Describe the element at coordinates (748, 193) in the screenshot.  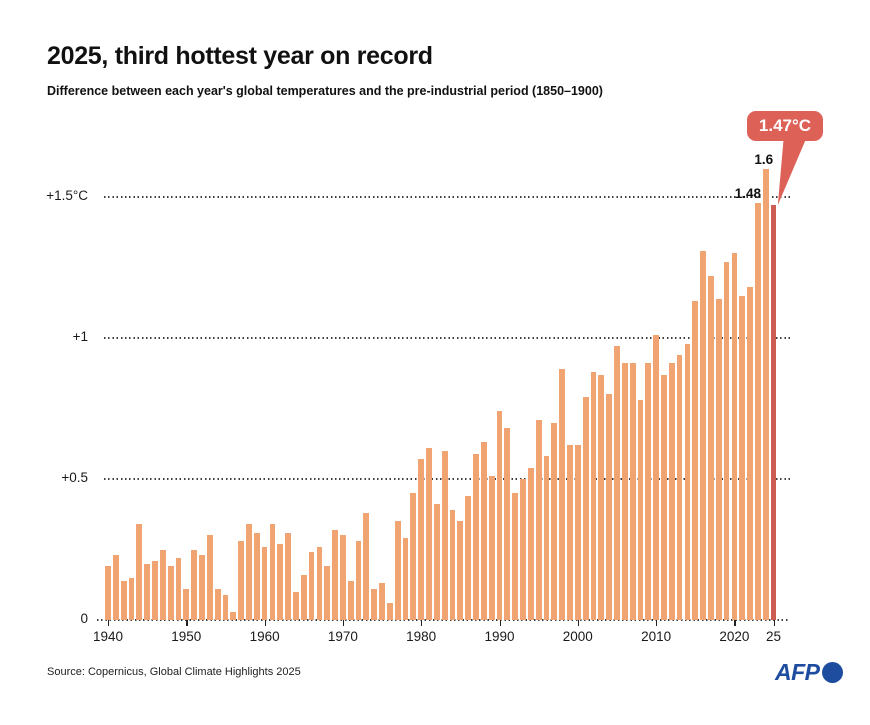
I see `peak-value-label-2023: 1.48` at that location.